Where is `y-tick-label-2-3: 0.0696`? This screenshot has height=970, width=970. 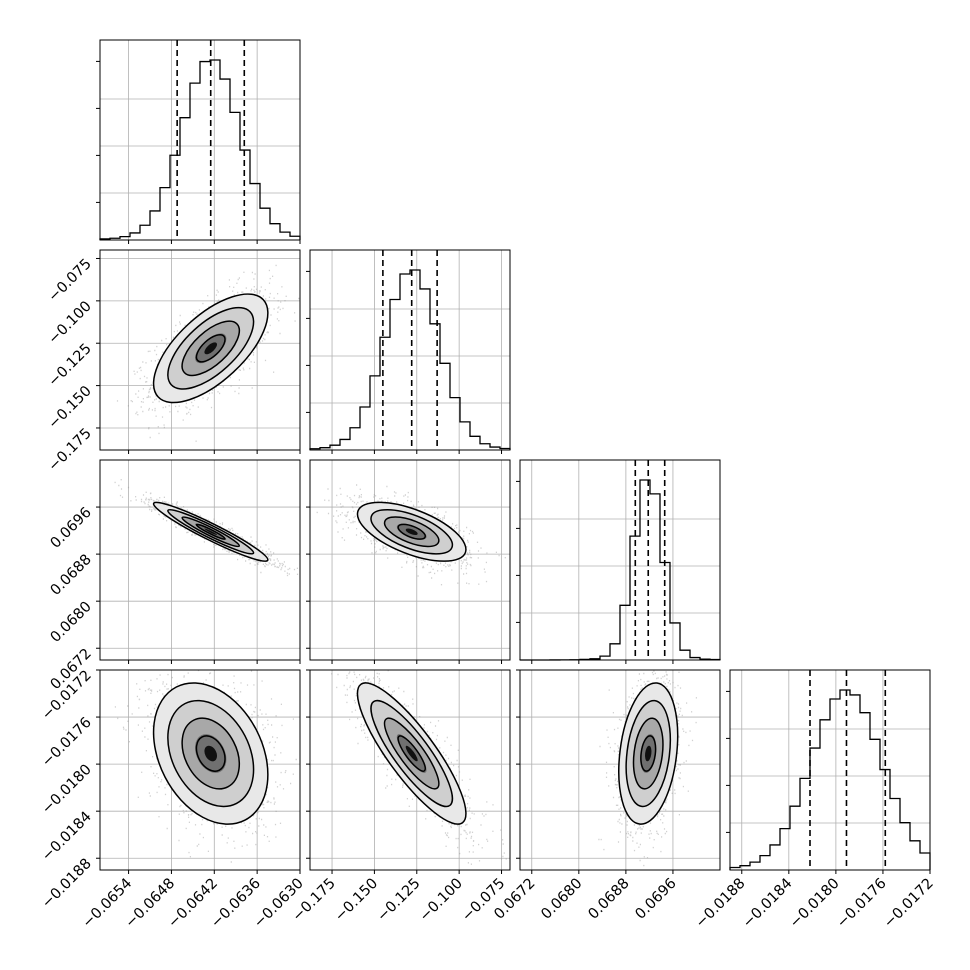
y-tick-label-2-3: 0.0696 is located at coordinates (71, 528).